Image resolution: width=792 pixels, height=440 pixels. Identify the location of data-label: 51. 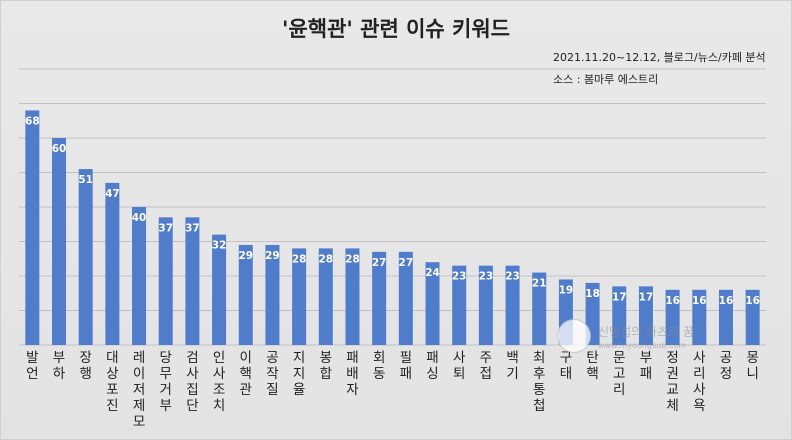
(85, 180).